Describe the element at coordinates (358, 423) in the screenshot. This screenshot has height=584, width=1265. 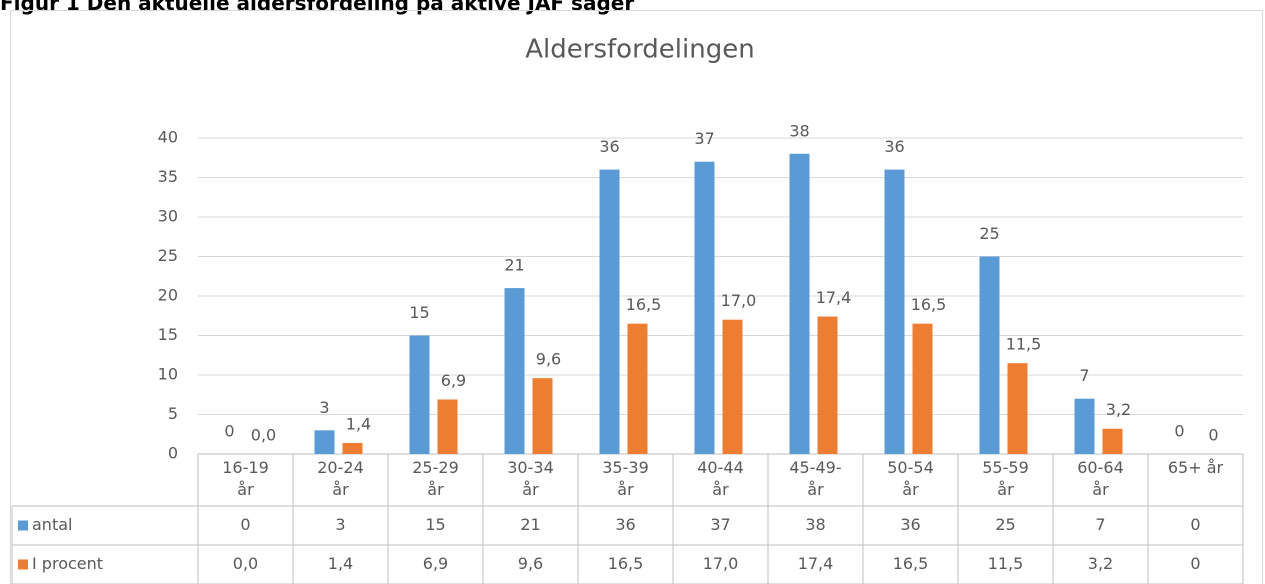
I see `data-label: 1,4` at that location.